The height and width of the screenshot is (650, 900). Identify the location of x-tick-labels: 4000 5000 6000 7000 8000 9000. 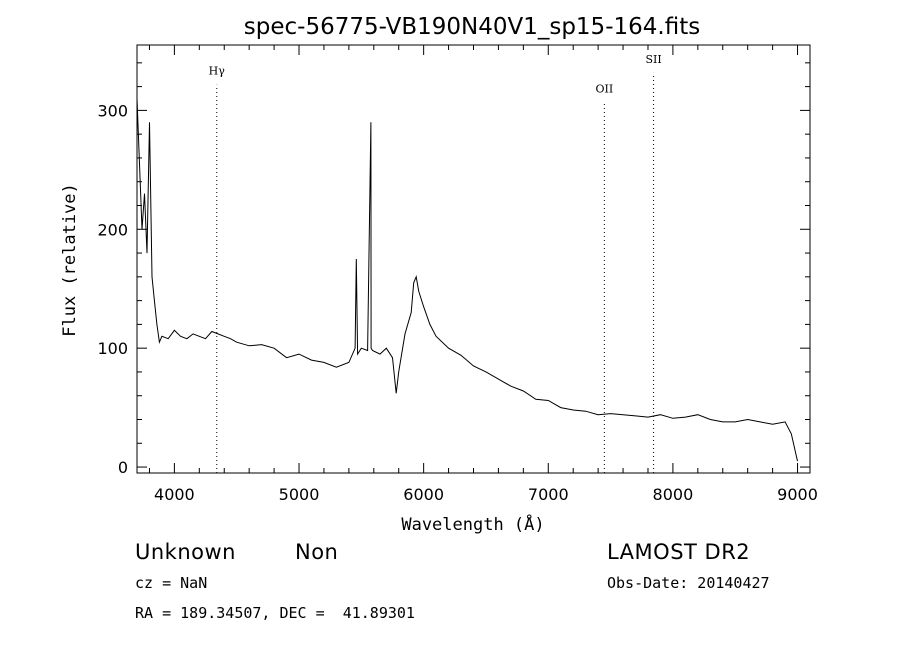
(486, 494).